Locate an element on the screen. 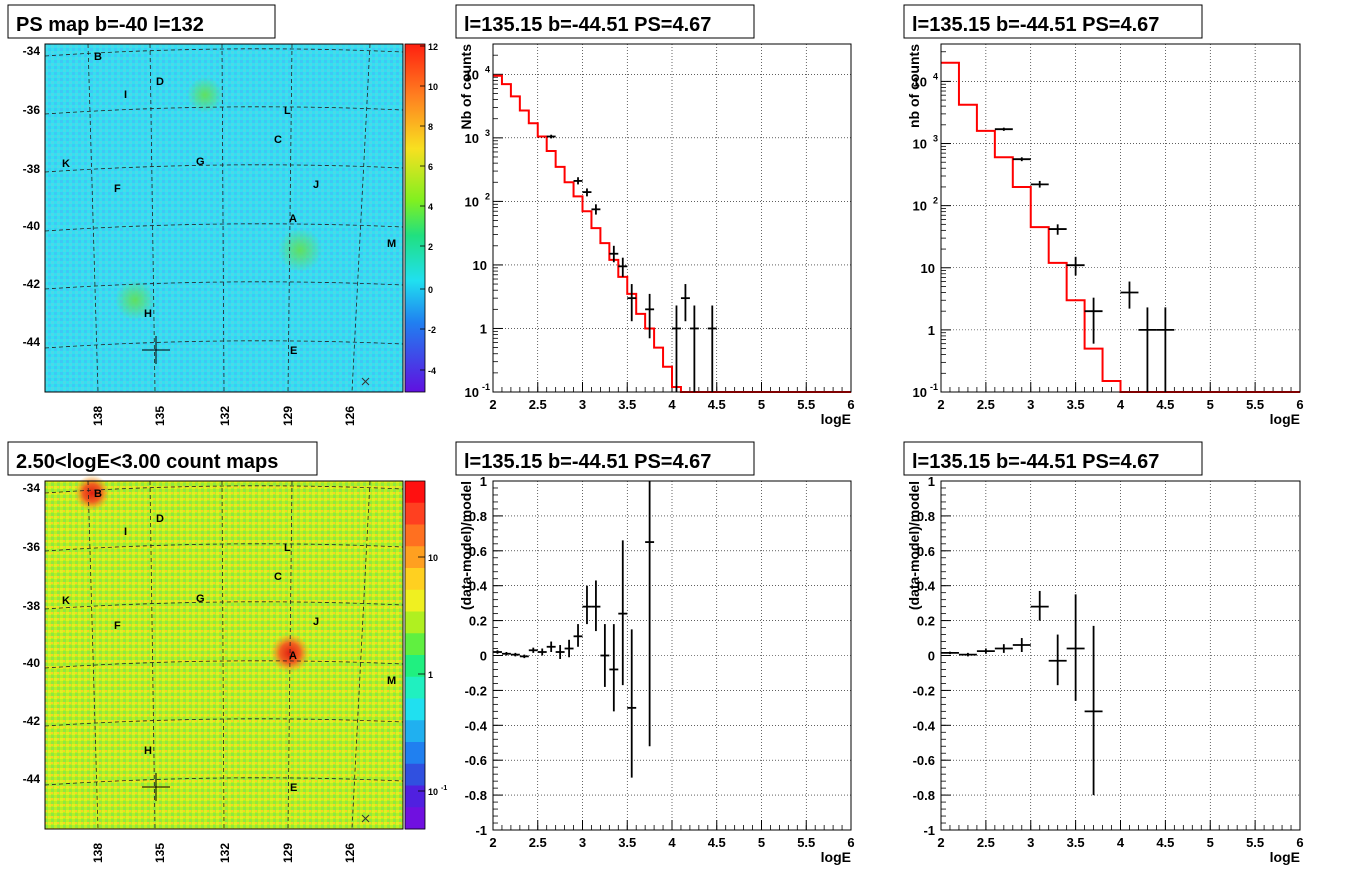 The width and height of the screenshot is (1348, 876). map-title: 2.50<logE<3.00 count maps is located at coordinates (147, 462).